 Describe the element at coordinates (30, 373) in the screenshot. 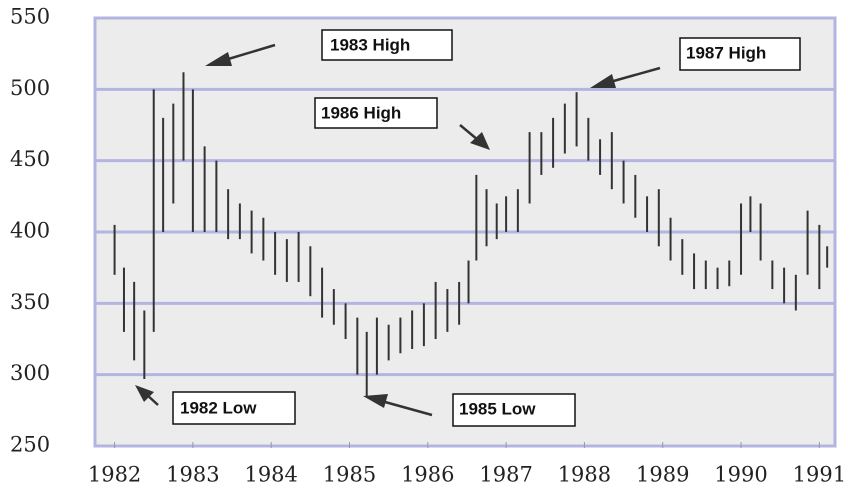

I see `y-tick-label: 300` at that location.